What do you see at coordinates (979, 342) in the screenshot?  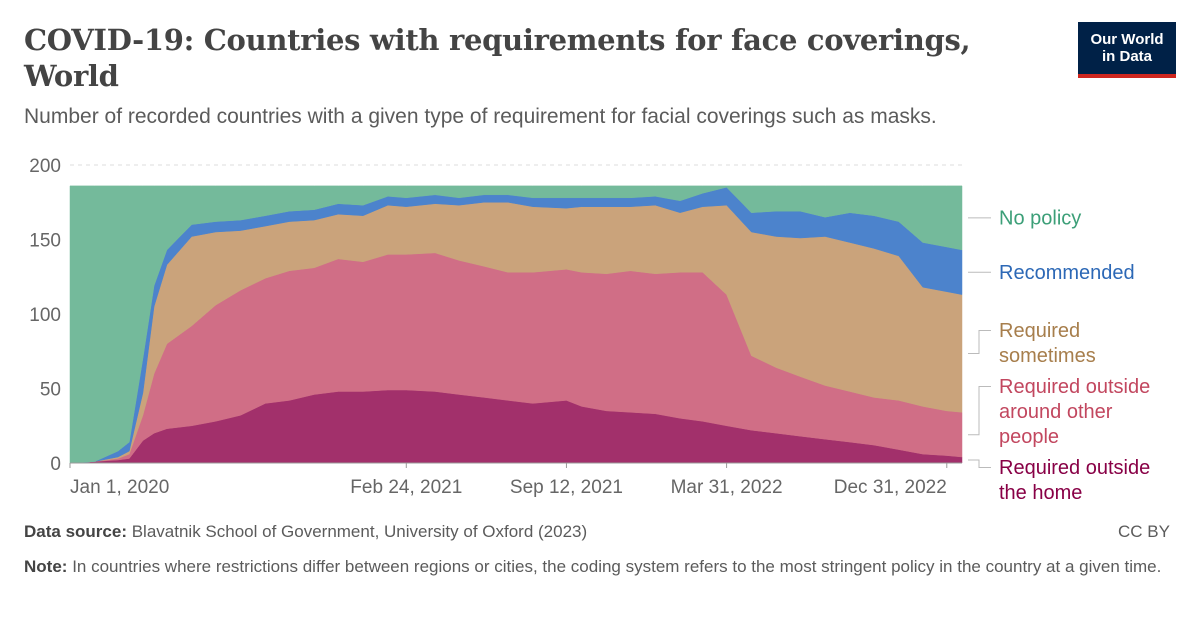 I see `legend-connector-required-sometimes` at bounding box center [979, 342].